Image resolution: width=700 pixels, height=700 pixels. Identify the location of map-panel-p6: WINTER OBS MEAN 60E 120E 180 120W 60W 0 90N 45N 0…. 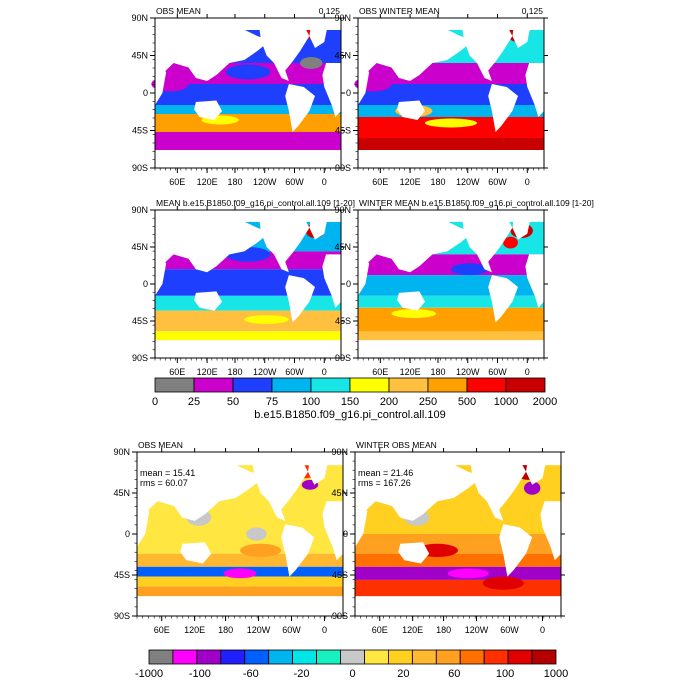
(448, 537).